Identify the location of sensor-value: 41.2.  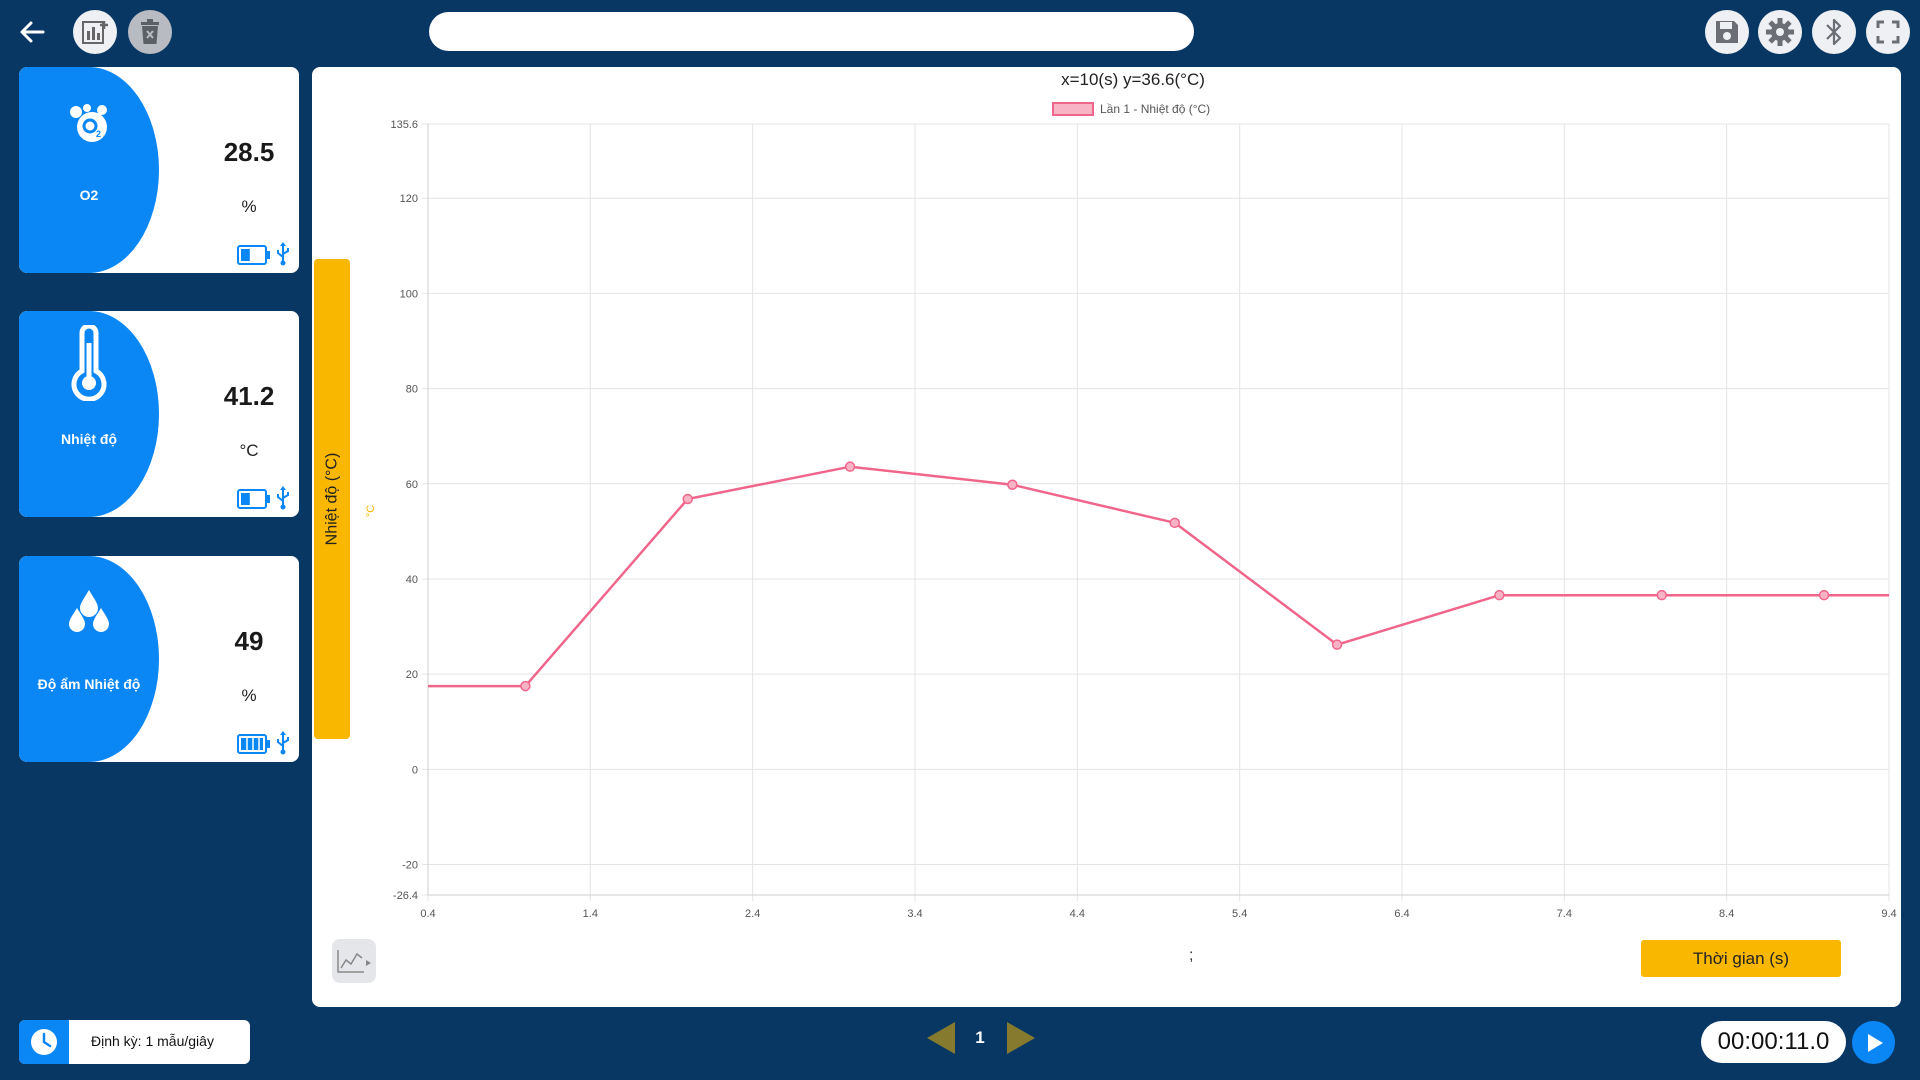
(249, 396).